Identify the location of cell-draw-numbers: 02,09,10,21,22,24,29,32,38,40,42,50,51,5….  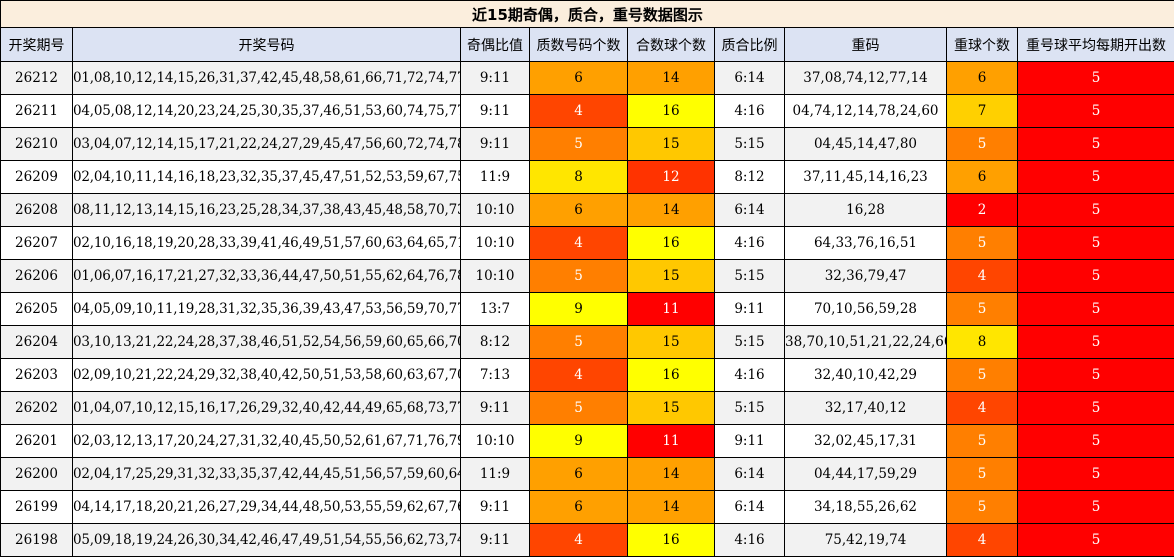
(266, 375).